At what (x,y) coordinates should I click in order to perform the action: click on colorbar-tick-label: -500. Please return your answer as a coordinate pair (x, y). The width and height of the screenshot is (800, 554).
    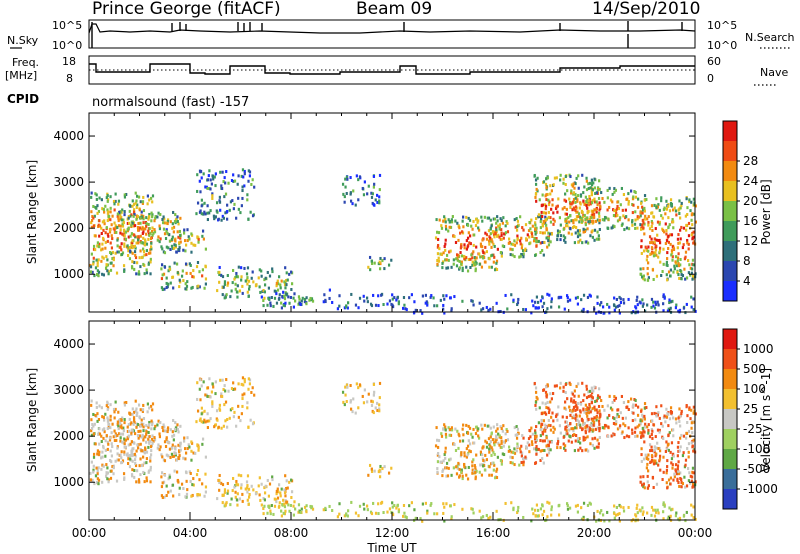
    Looking at the image, I should click on (756, 469).